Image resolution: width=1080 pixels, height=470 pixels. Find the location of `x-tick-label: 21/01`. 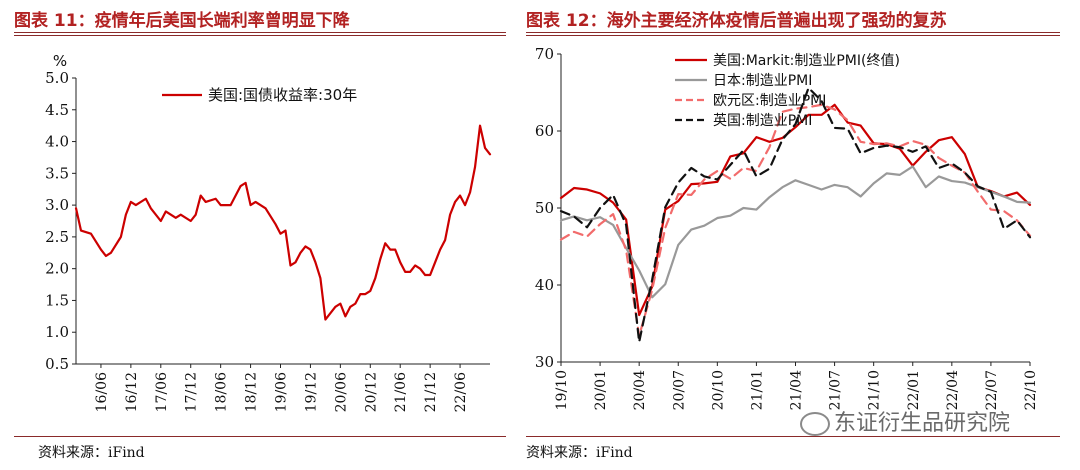

x-tick-label: 21/01 is located at coordinates (757, 390).